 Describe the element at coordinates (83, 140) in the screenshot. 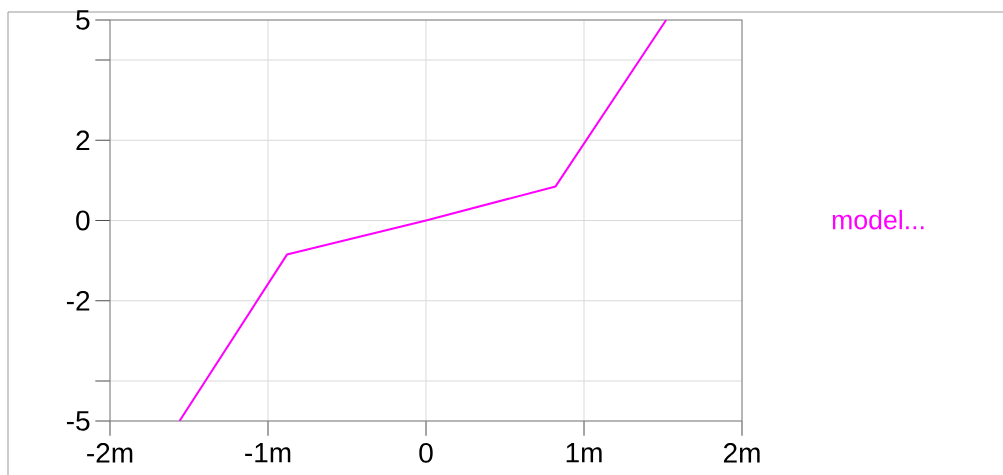

I see `y-tick-label: 2` at that location.